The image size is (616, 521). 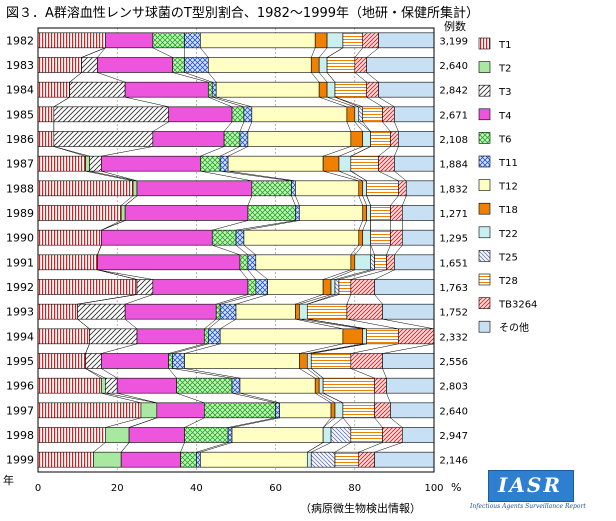 What do you see at coordinates (341, 435) in the screenshot?
I see `bar-1998-T25` at bounding box center [341, 435].